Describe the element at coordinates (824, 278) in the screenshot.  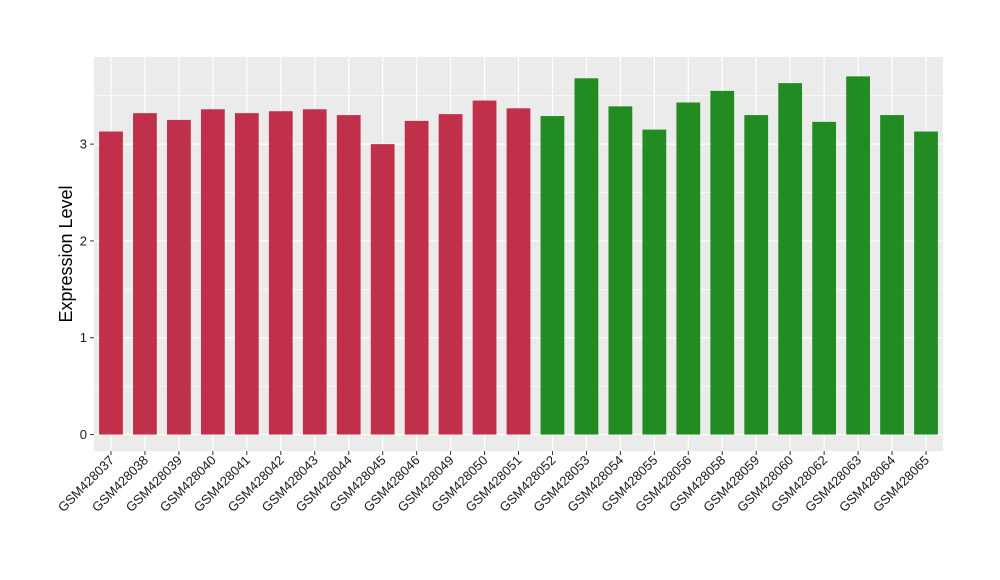
I see `bar-GSM428062` at that location.